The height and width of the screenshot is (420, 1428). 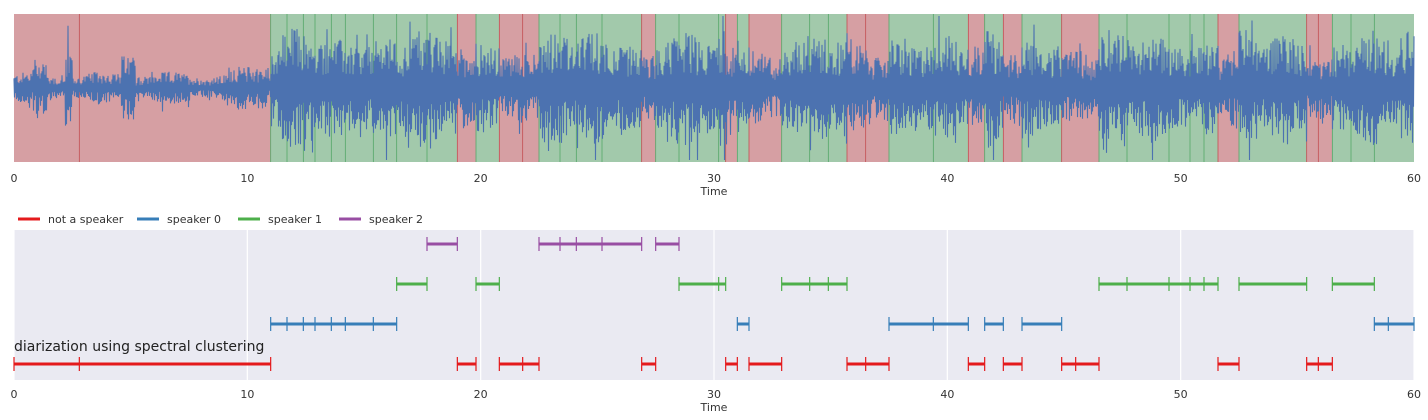 I want to click on bottom-x-axis: 0 10 20 30 40 50 60, so click(x=716, y=394).